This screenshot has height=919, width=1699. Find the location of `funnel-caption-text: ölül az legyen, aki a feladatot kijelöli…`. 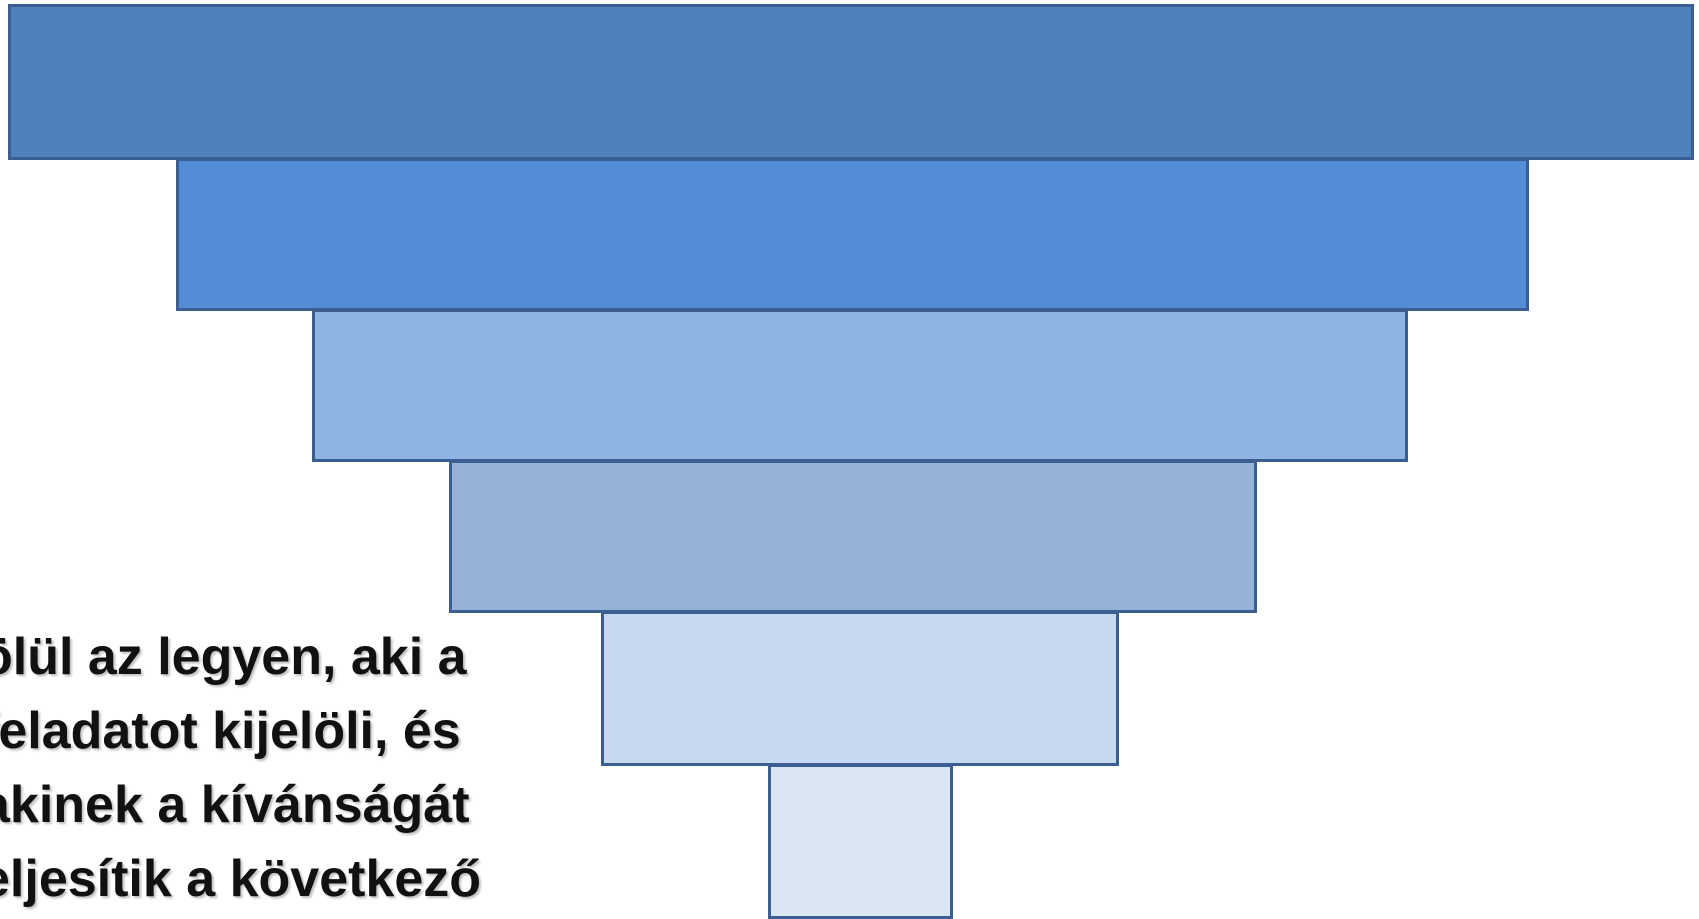

funnel-caption-text: ölül az legyen, aki a feladatot kijelöli… is located at coordinates (240, 768).